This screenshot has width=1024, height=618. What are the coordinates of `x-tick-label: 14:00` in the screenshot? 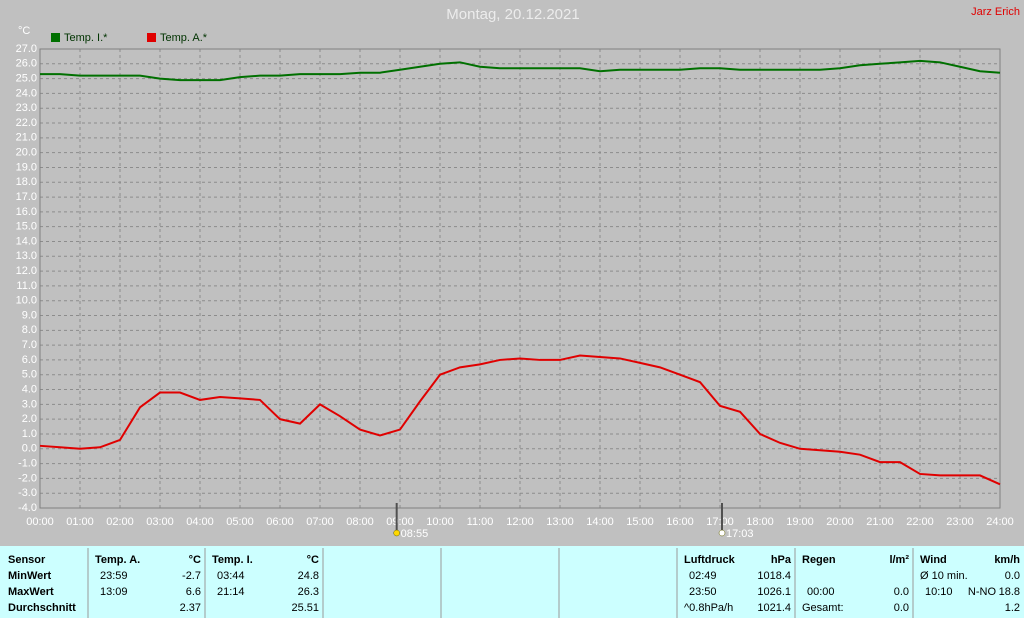 It's located at (600, 522).